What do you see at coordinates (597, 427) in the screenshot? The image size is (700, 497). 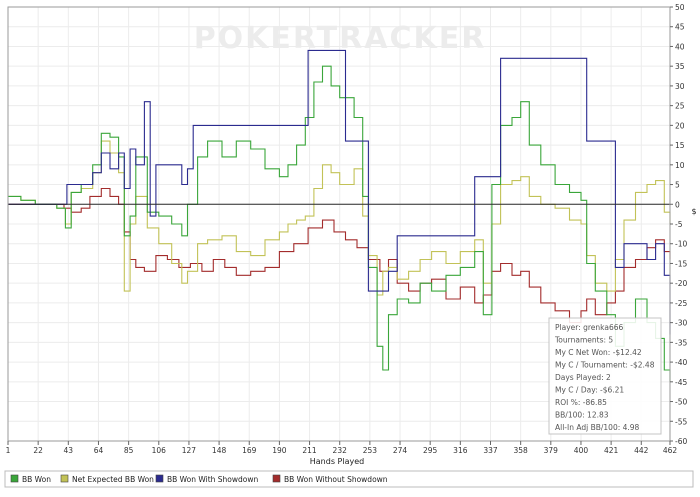 I see `info-allin-bb-100: All-In Adj BB/100: 4.98` at bounding box center [597, 427].